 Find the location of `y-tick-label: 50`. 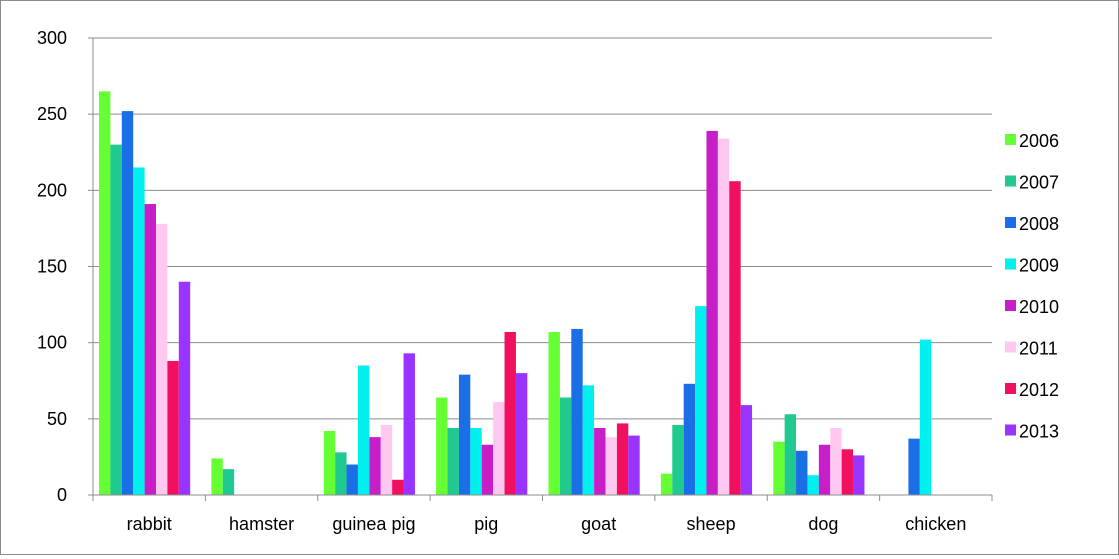

y-tick-label: 50 is located at coordinates (57, 419).